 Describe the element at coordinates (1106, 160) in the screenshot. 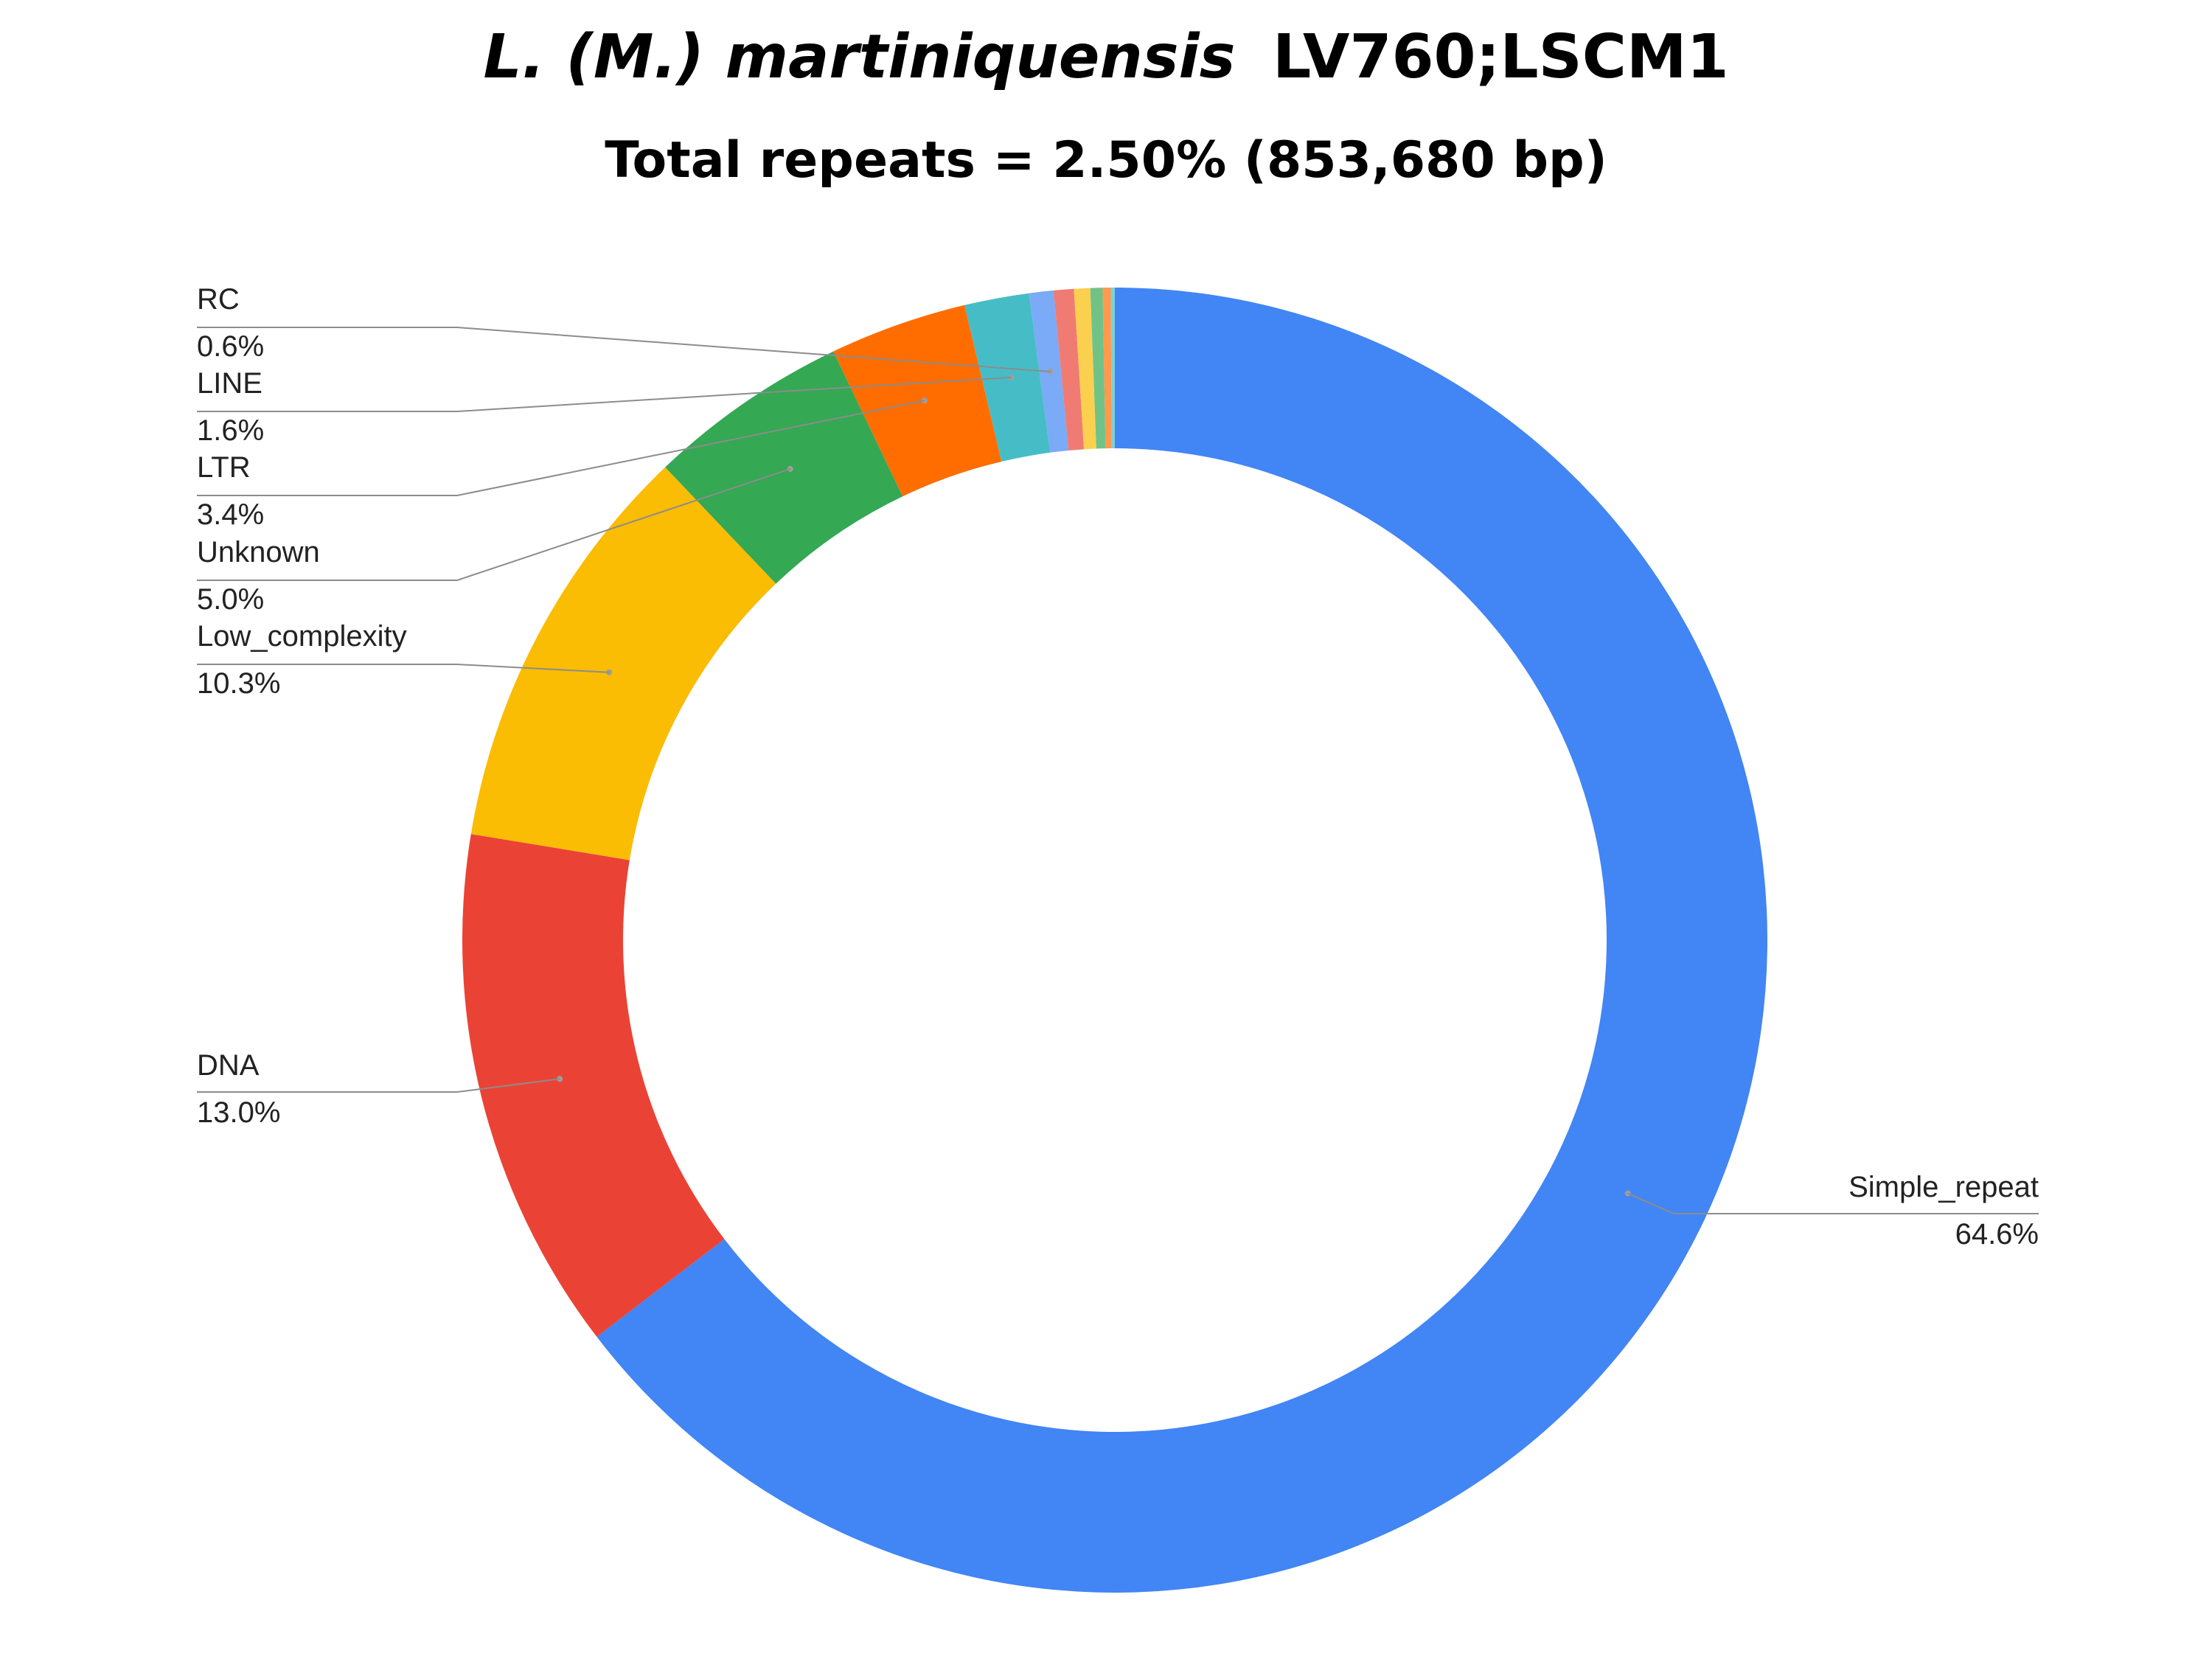

I see `chart-subtitle: Total repeats = 2.50% (853,680 bp)` at that location.